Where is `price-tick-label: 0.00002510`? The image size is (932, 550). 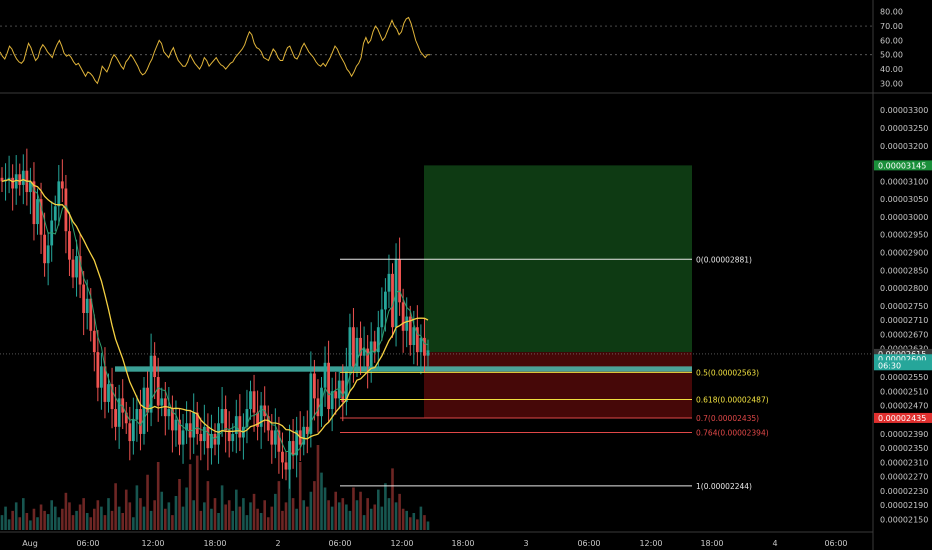 price-tick-label: 0.00002510 is located at coordinates (904, 391).